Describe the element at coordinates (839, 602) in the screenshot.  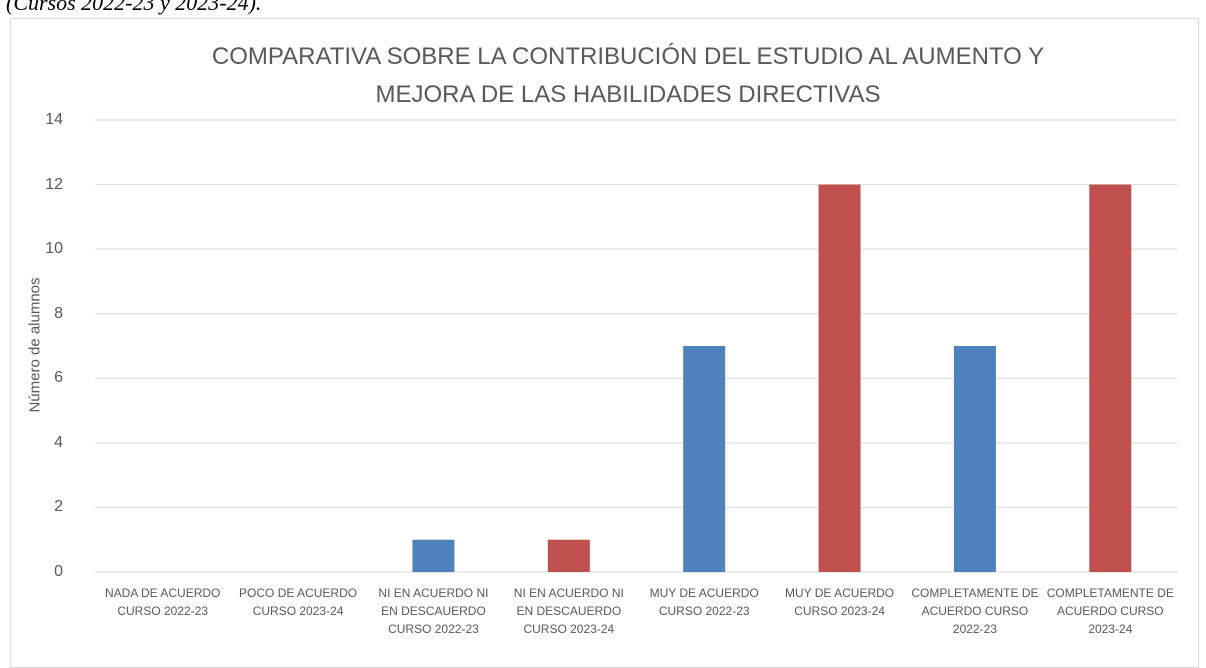
I see `x-tick-label: MUY DE ACUERDO CURSO 2023-24` at that location.